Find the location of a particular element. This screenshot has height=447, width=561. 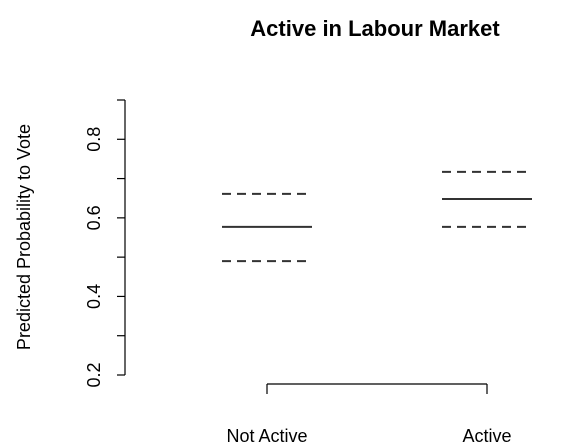

x-tick-label: Active is located at coordinates (486, 436).